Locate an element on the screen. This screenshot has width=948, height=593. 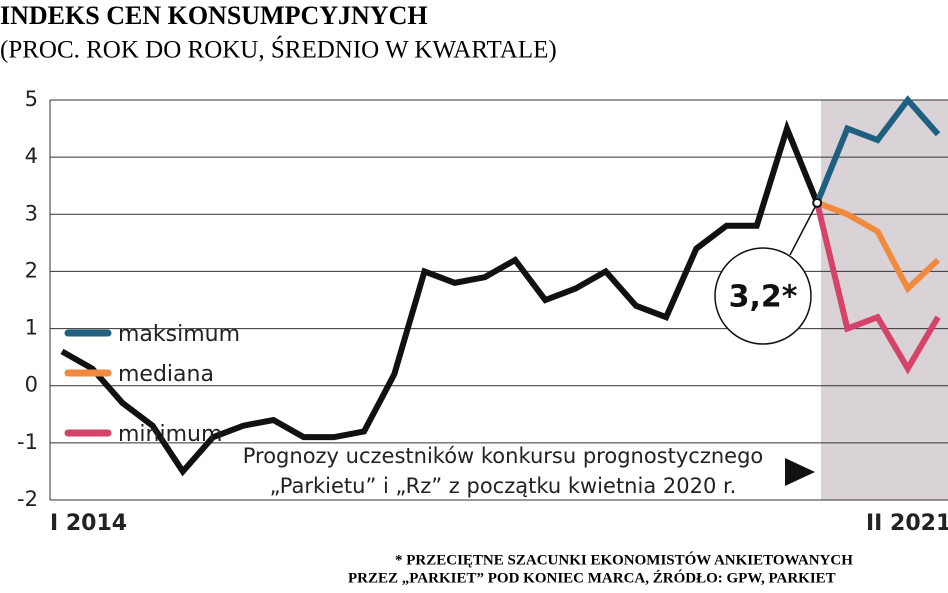
y-tick-label: 4 is located at coordinates (31, 156).